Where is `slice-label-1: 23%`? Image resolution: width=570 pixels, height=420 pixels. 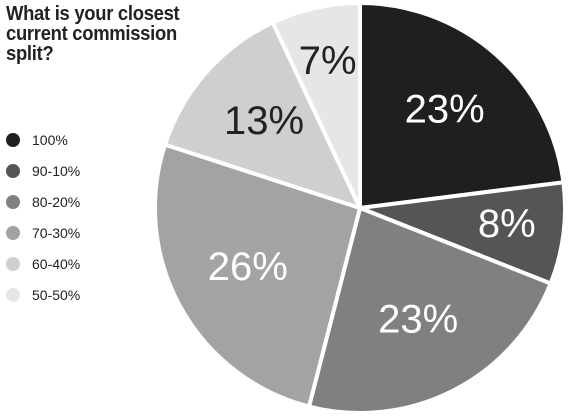 slice-label-1: 23% is located at coordinates (445, 110).